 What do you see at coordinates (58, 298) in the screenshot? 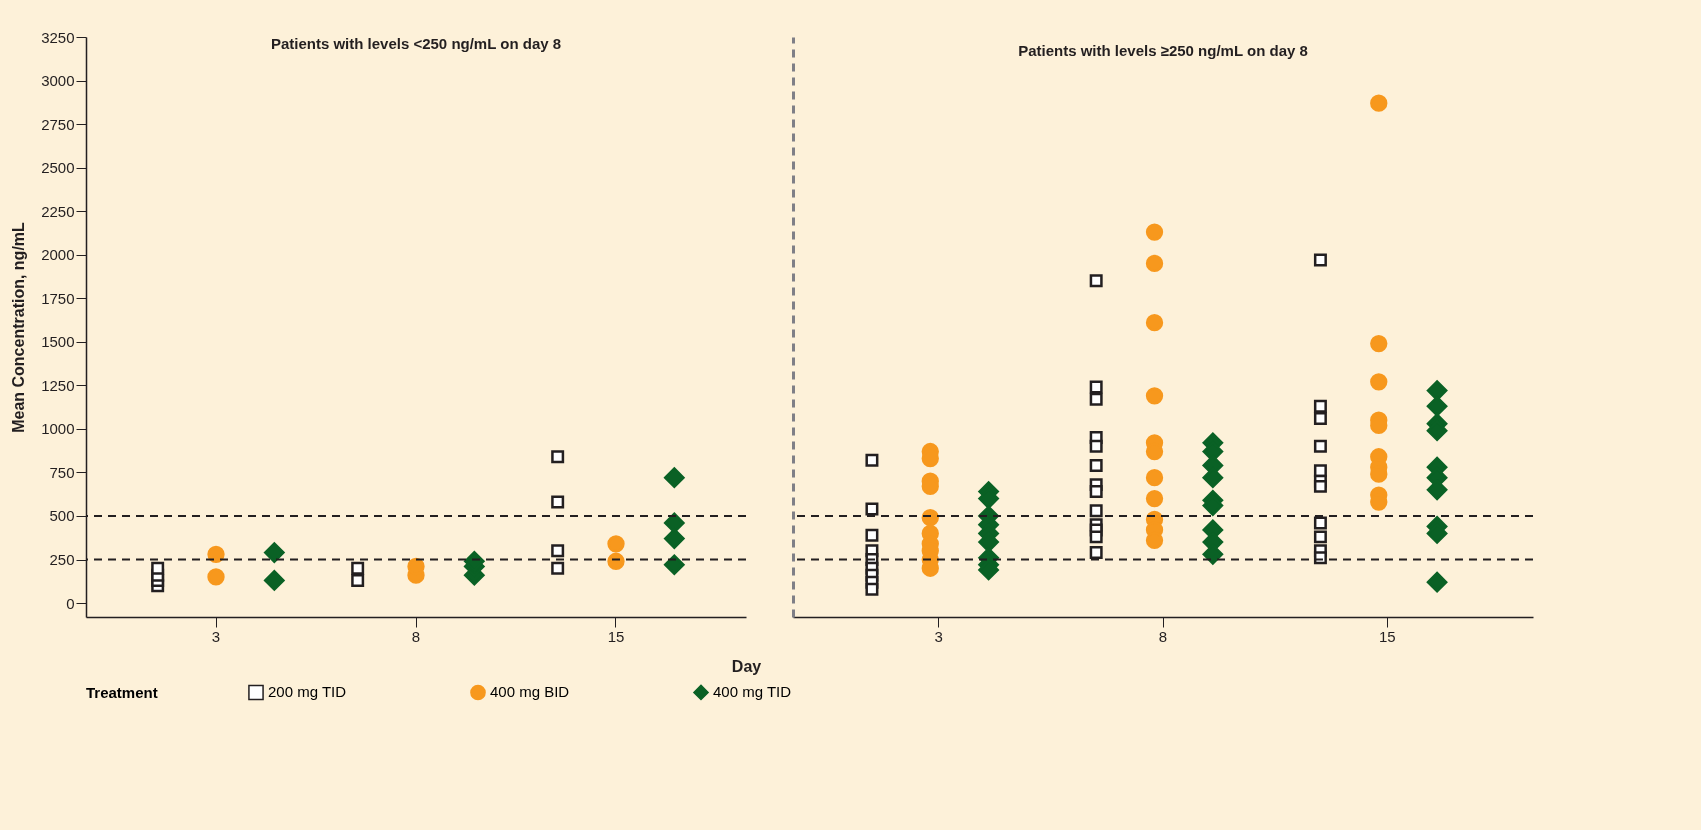
I see `y-tick-label: 1750` at bounding box center [58, 298].